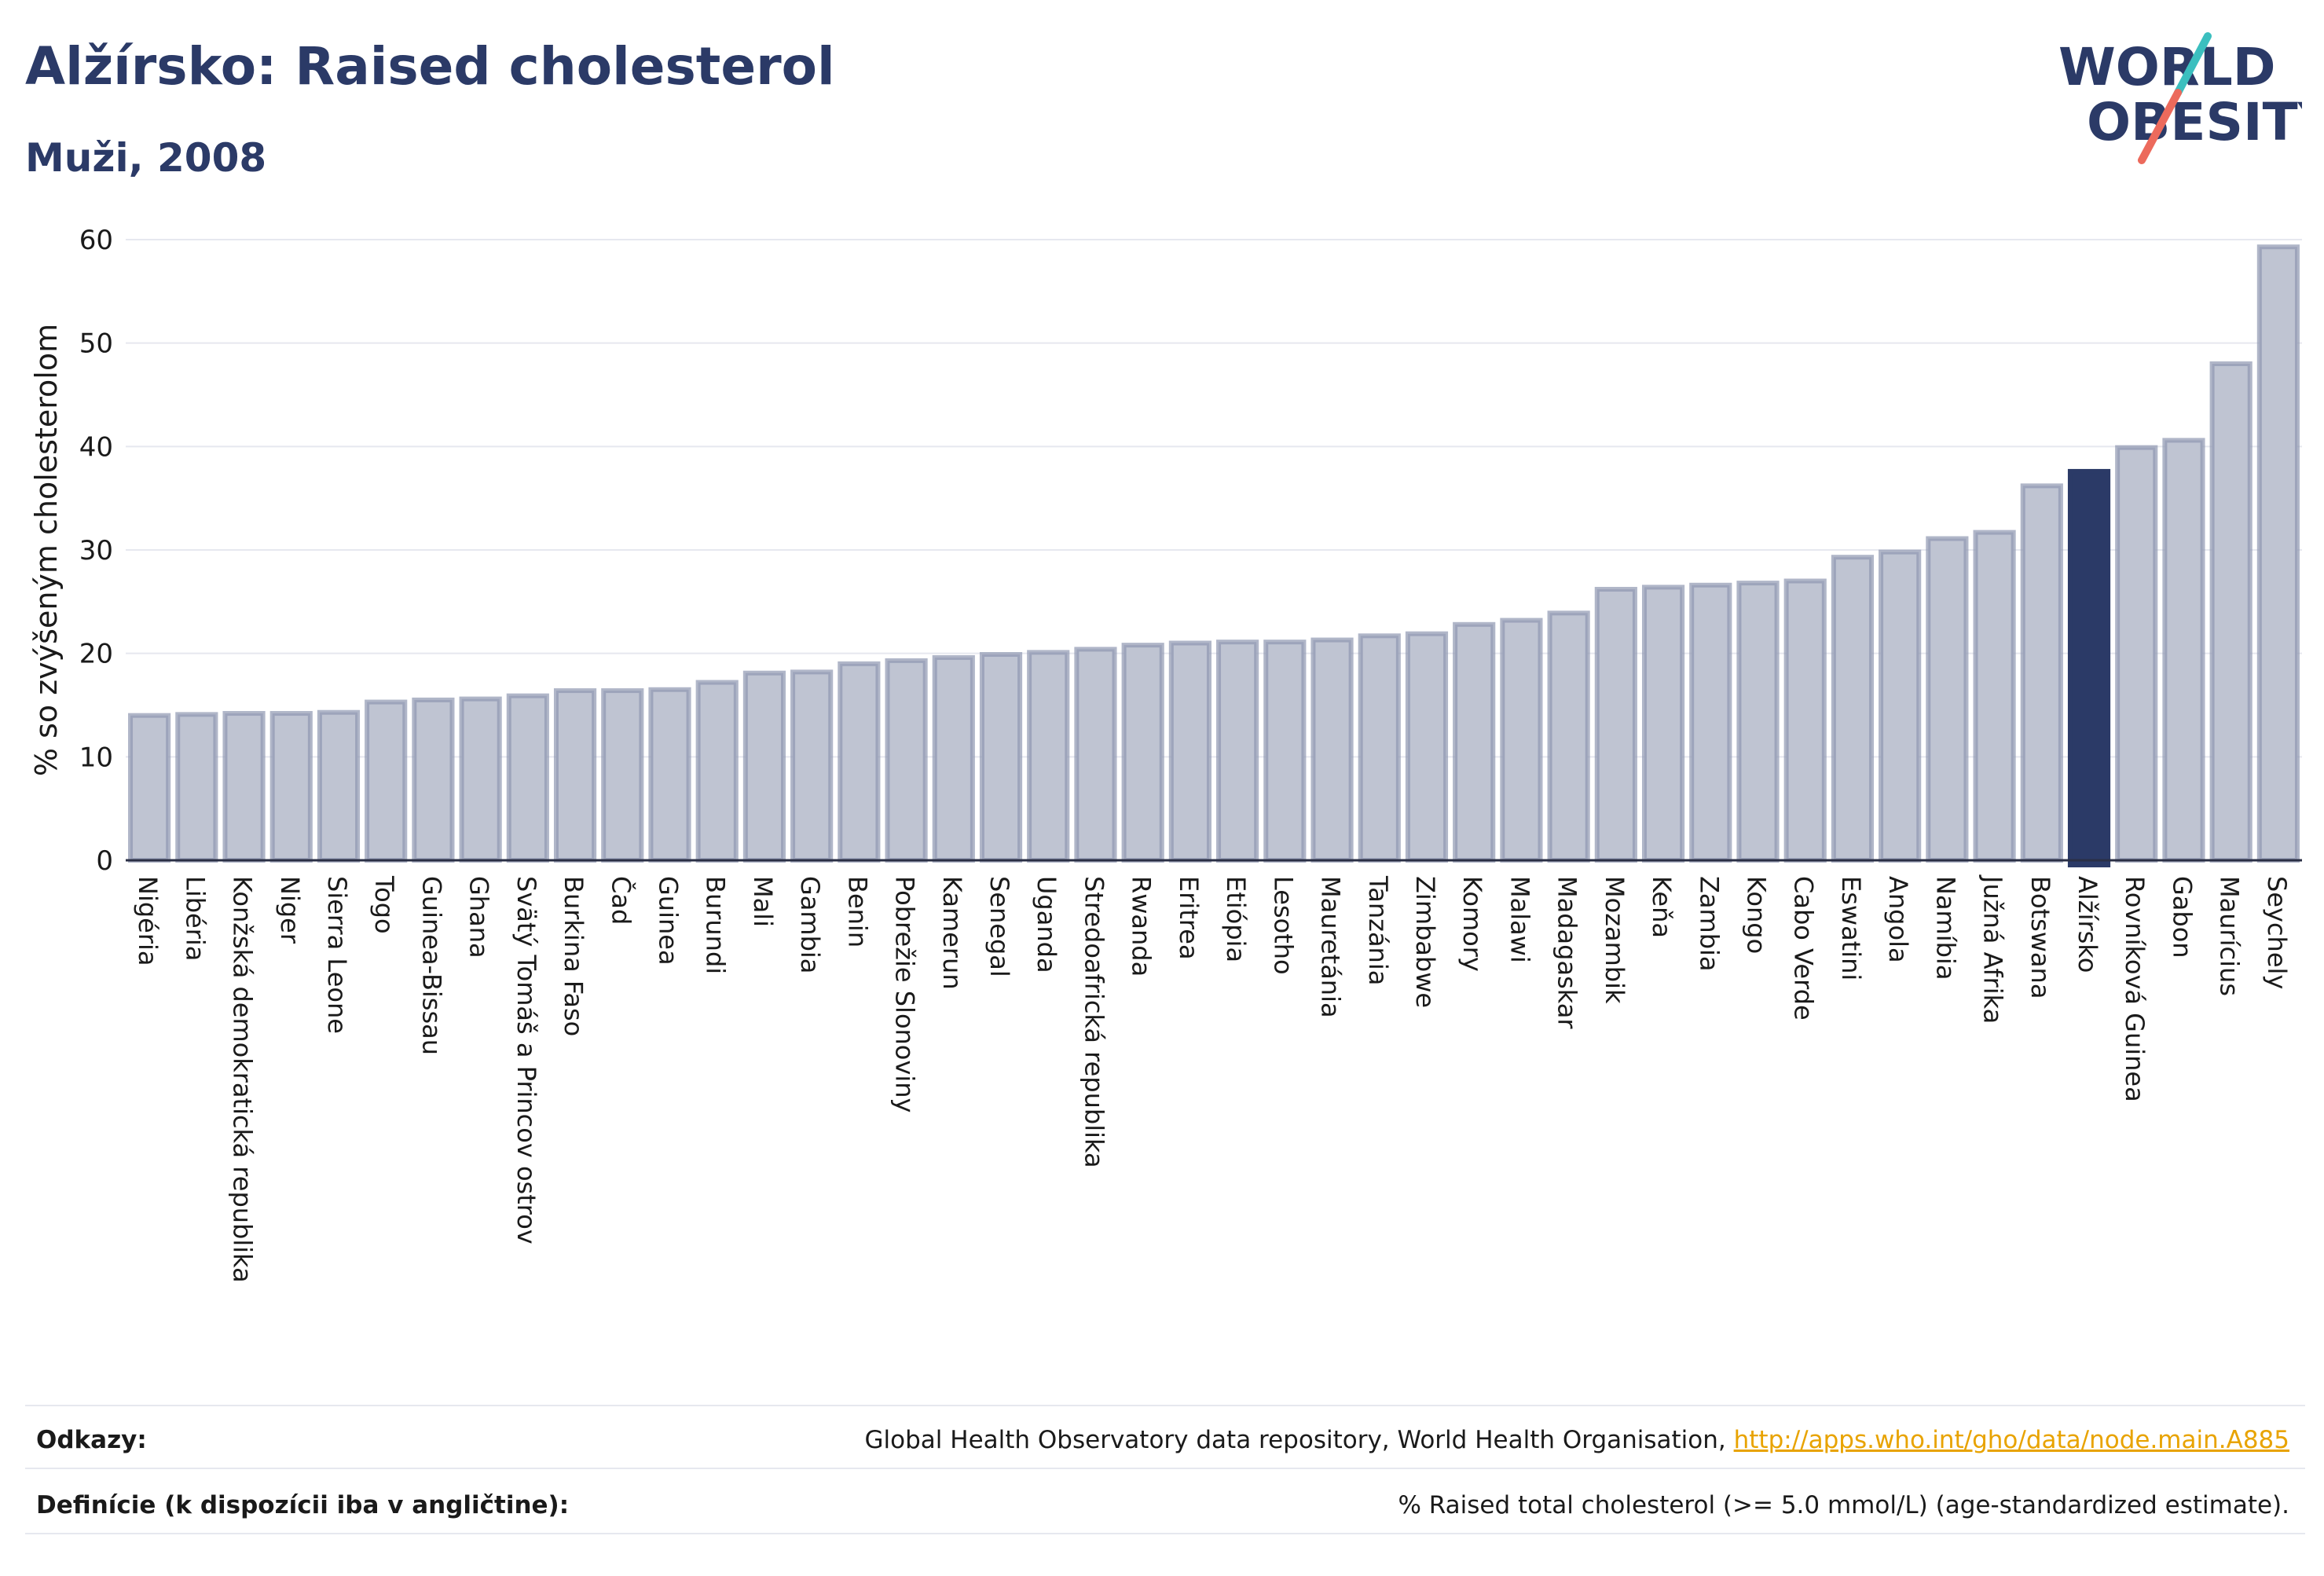 Image resolution: width=2324 pixels, height=1576 pixels. Describe the element at coordinates (1425, 942) in the screenshot. I see `x-tick-label: Zimbabwe` at that location.